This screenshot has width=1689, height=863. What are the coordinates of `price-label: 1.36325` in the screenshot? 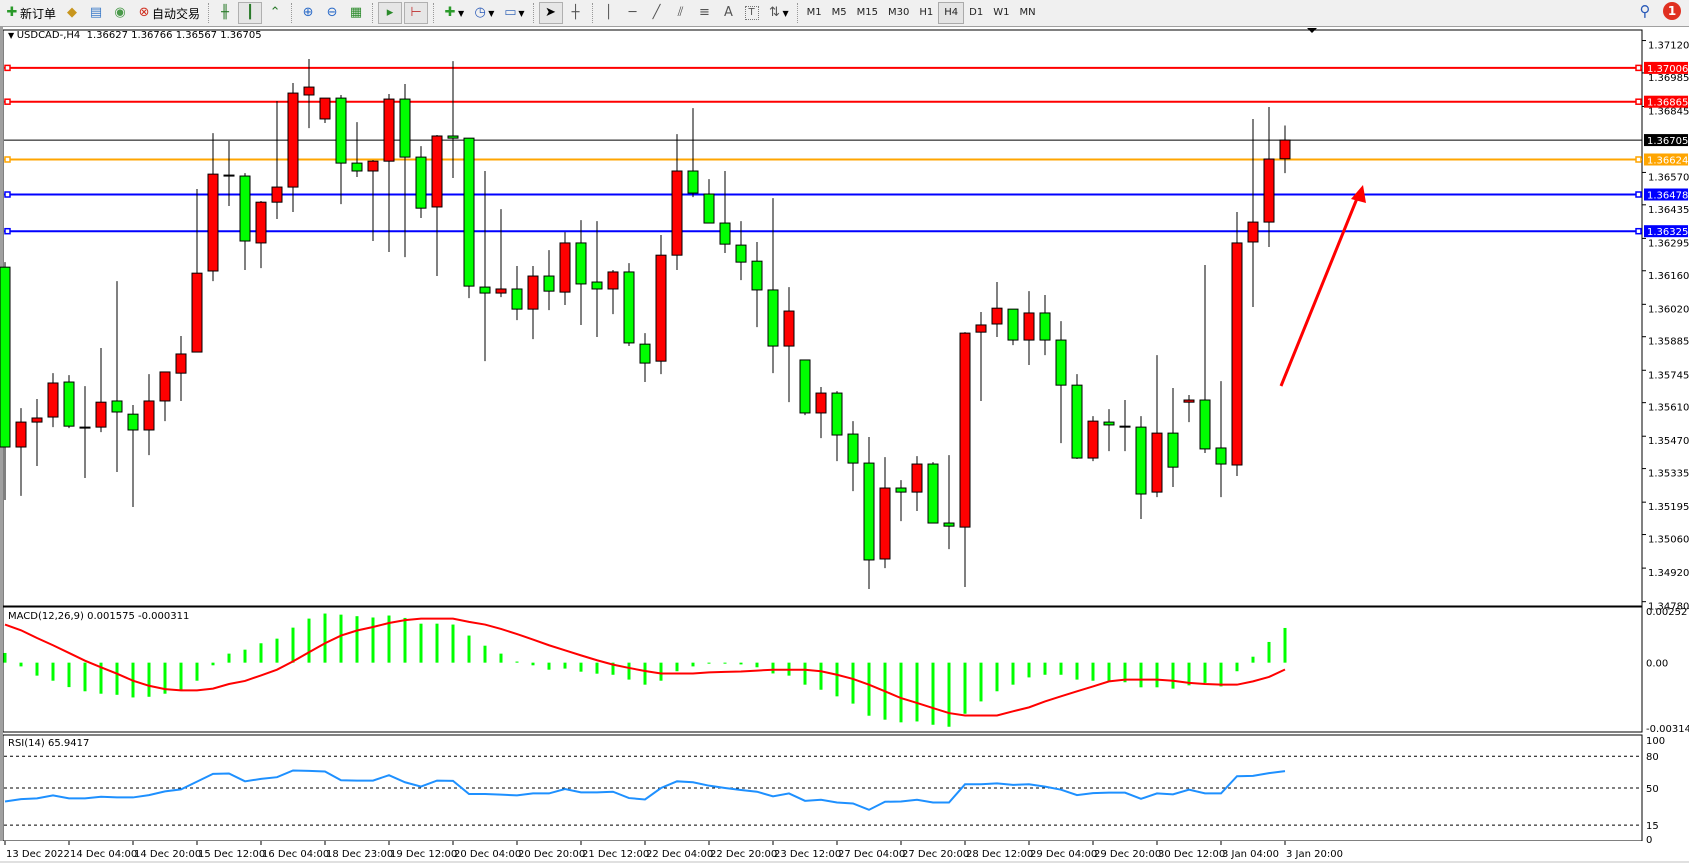 It's located at (1667, 232).